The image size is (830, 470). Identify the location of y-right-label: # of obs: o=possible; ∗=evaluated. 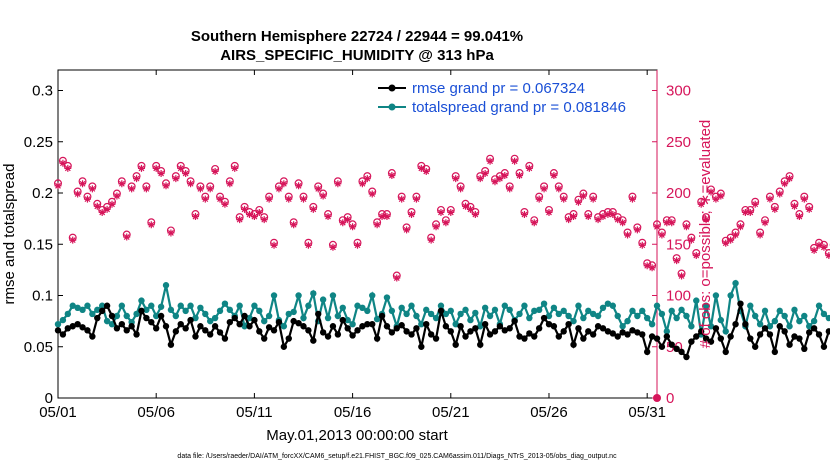
(705, 234).